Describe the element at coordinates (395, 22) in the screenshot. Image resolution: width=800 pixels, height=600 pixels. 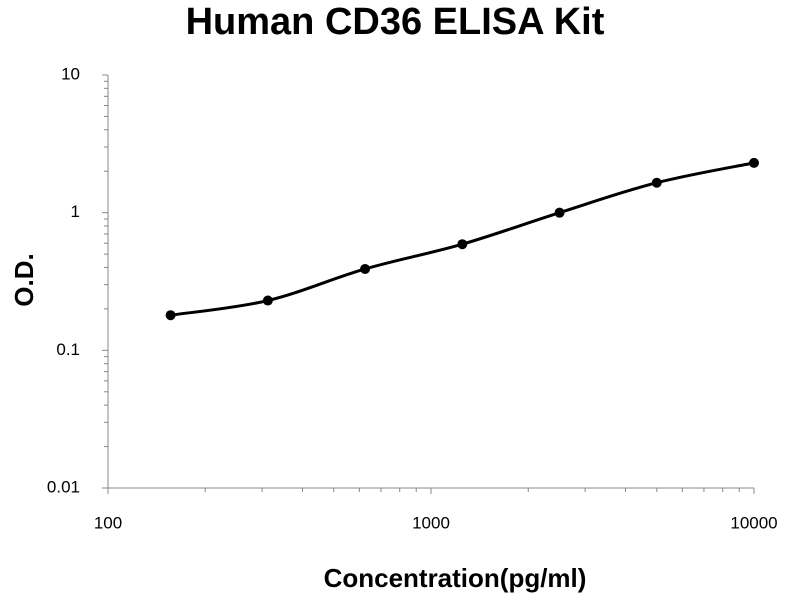
I see `chart-title: Human CD36 ELISA Kit` at that location.